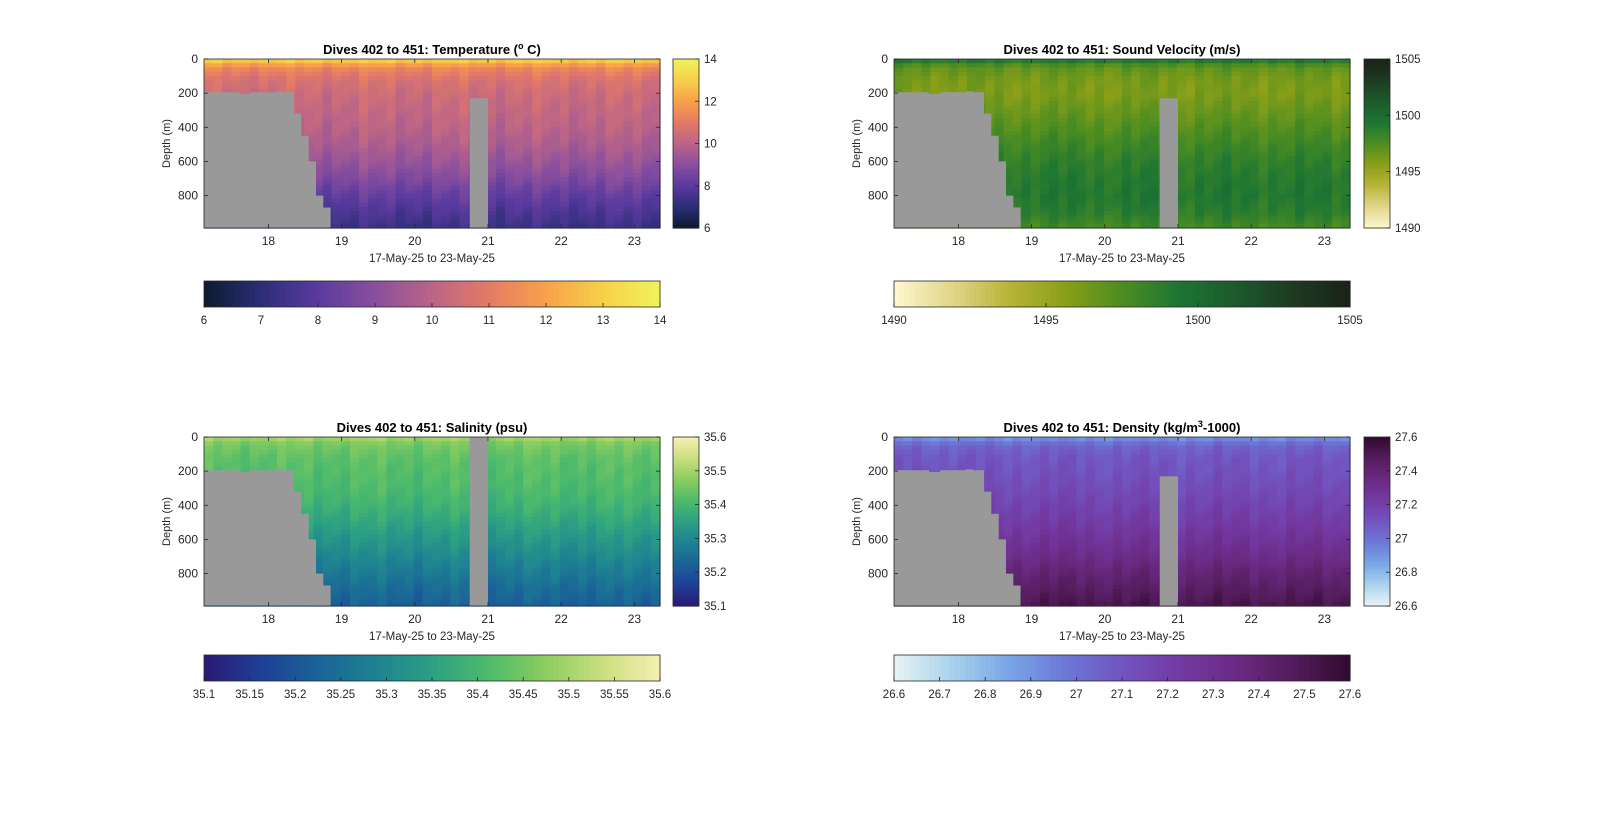 Image resolution: width=1600 pixels, height=815 pixels. I want to click on x-tick-label: 21, so click(1178, 241).